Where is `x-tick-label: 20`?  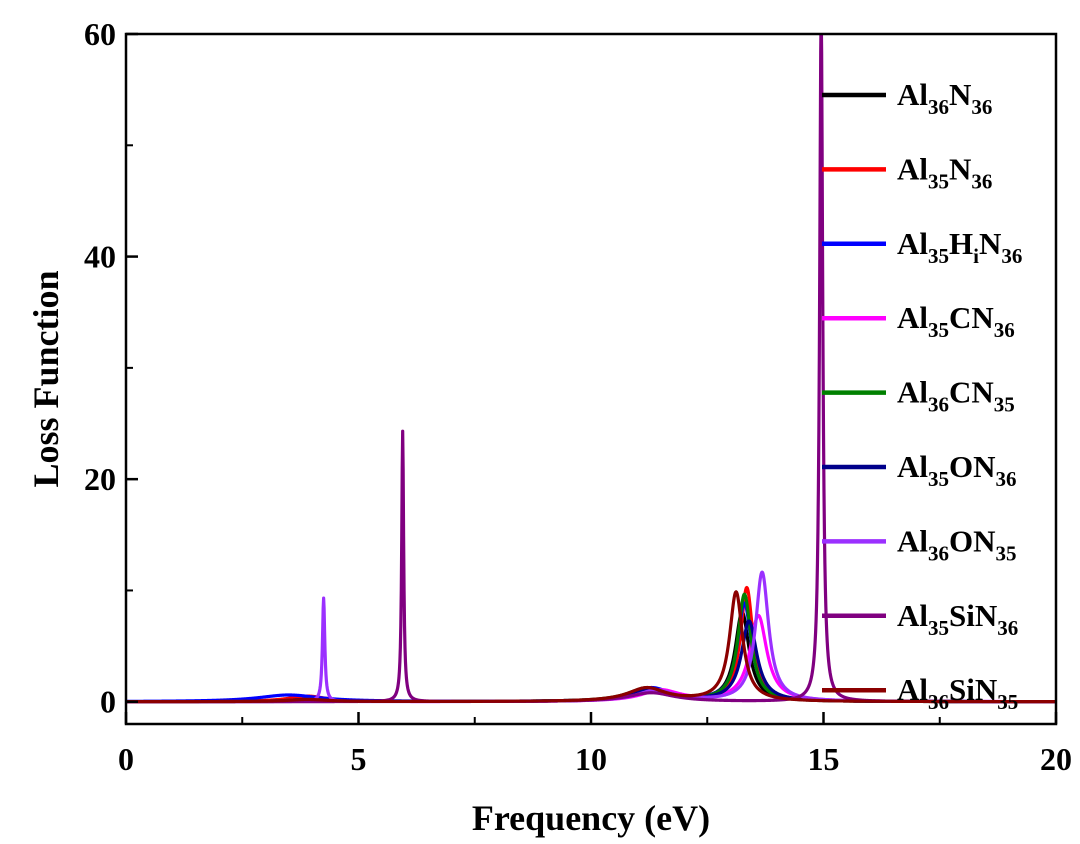
x-tick-label: 20 is located at coordinates (1056, 759).